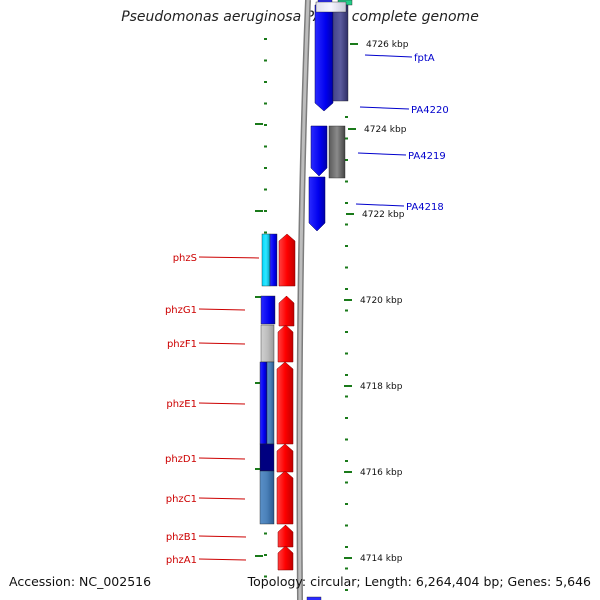 The width and height of the screenshot is (600, 600). I want to click on gene-arrow-phzC1, so click(285, 497).